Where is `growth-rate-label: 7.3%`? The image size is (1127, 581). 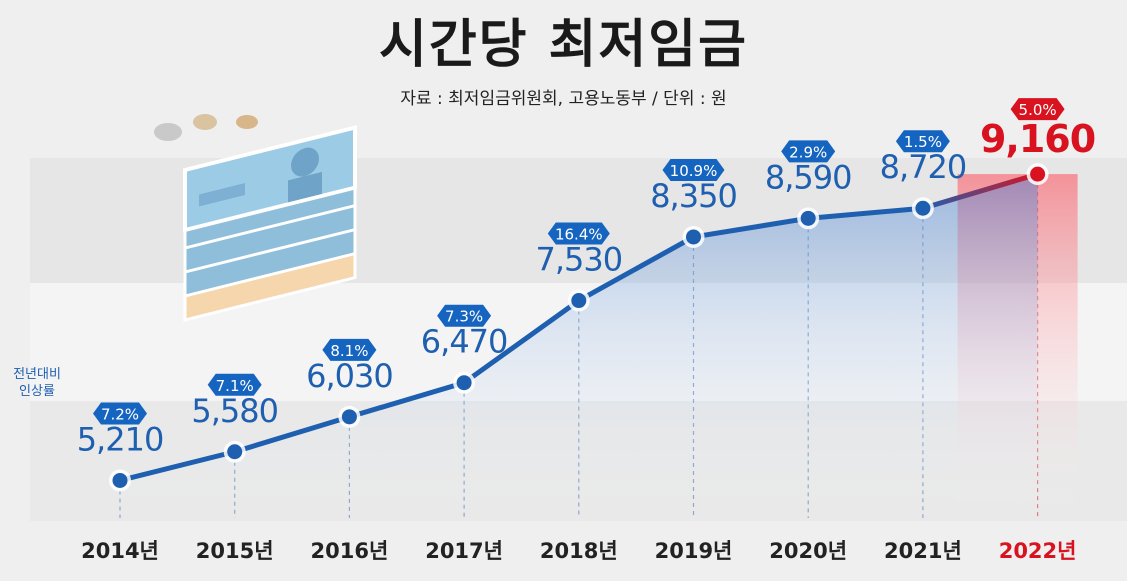
growth-rate-label: 7.3% is located at coordinates (464, 317).